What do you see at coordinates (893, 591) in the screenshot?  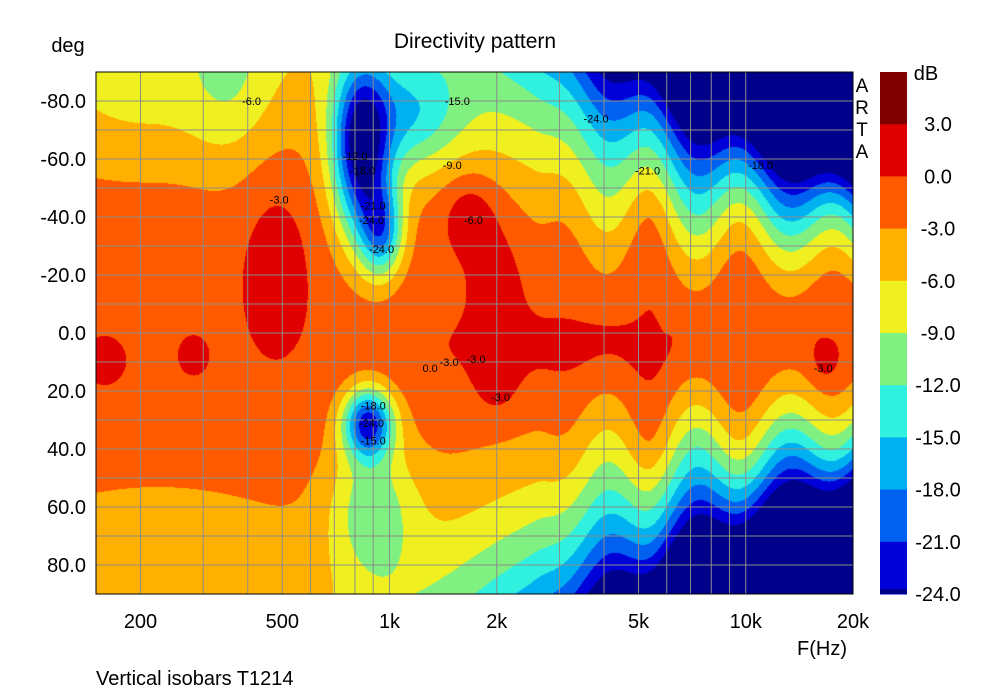 I see `colorbar-bottom-band` at bounding box center [893, 591].